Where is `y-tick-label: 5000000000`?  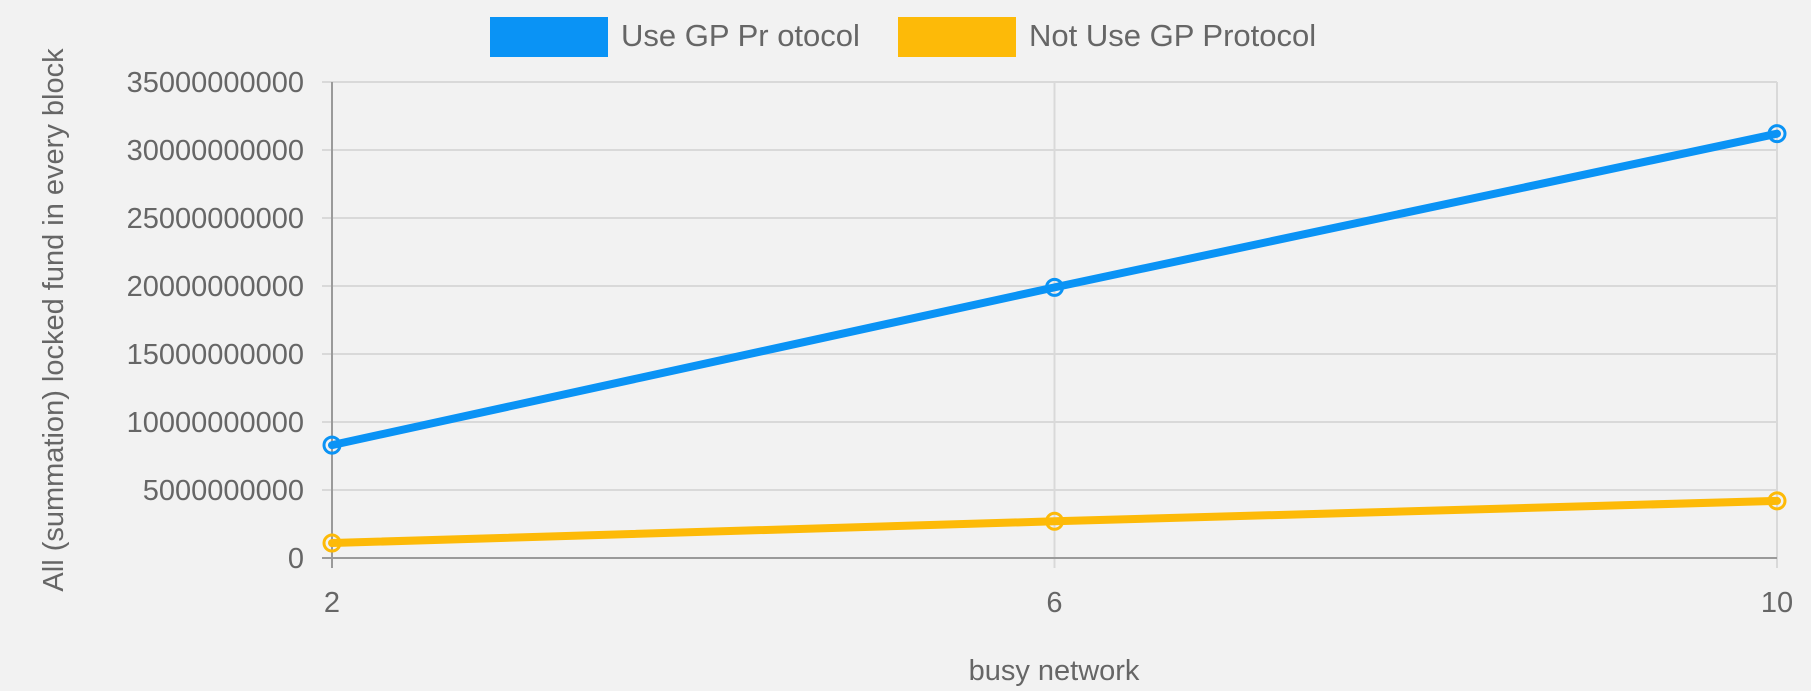 y-tick-label: 5000000000 is located at coordinates (223, 491).